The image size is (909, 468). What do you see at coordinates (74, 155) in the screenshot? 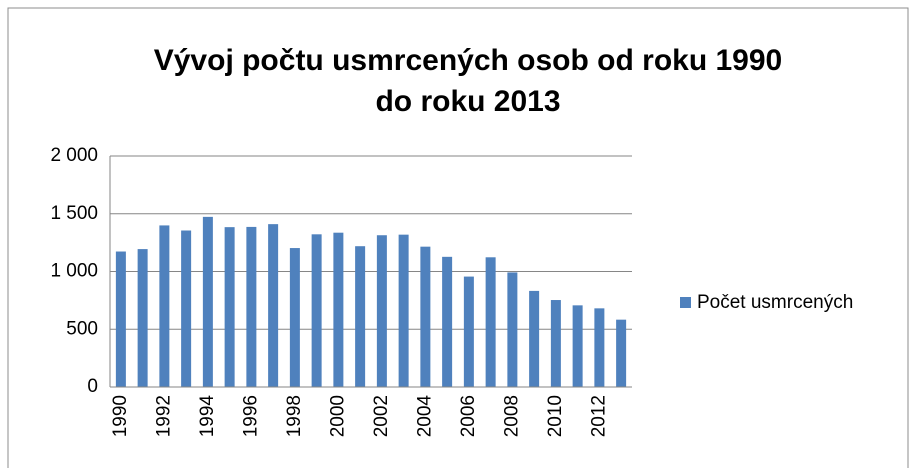
I see `y-tick-label: 2 000` at bounding box center [74, 155].